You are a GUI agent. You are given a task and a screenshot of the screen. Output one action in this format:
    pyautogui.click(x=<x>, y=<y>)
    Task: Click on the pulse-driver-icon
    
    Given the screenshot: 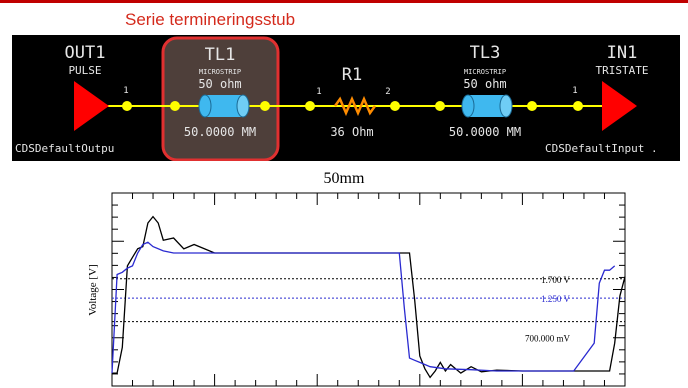 What is the action you would take?
    pyautogui.click(x=91, y=106)
    